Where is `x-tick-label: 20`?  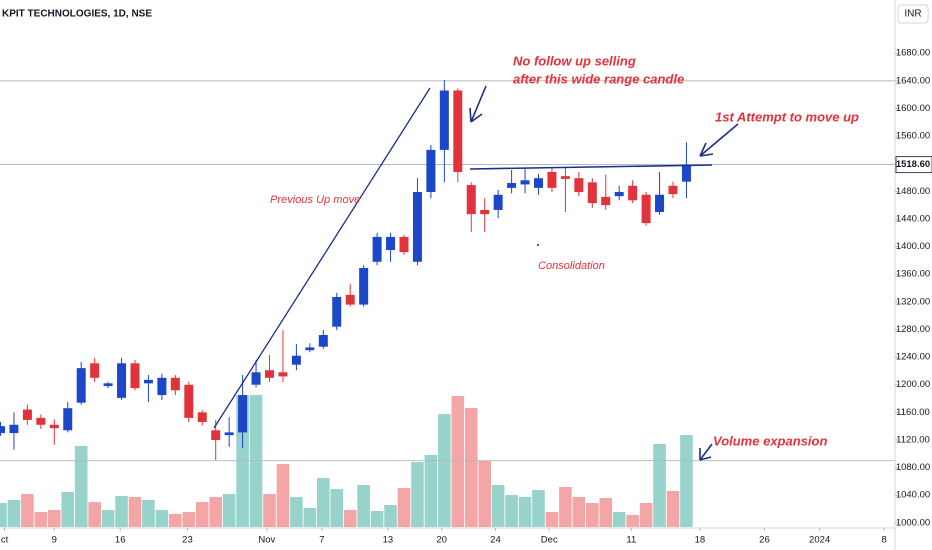 x-tick-label: 20 is located at coordinates (441, 540).